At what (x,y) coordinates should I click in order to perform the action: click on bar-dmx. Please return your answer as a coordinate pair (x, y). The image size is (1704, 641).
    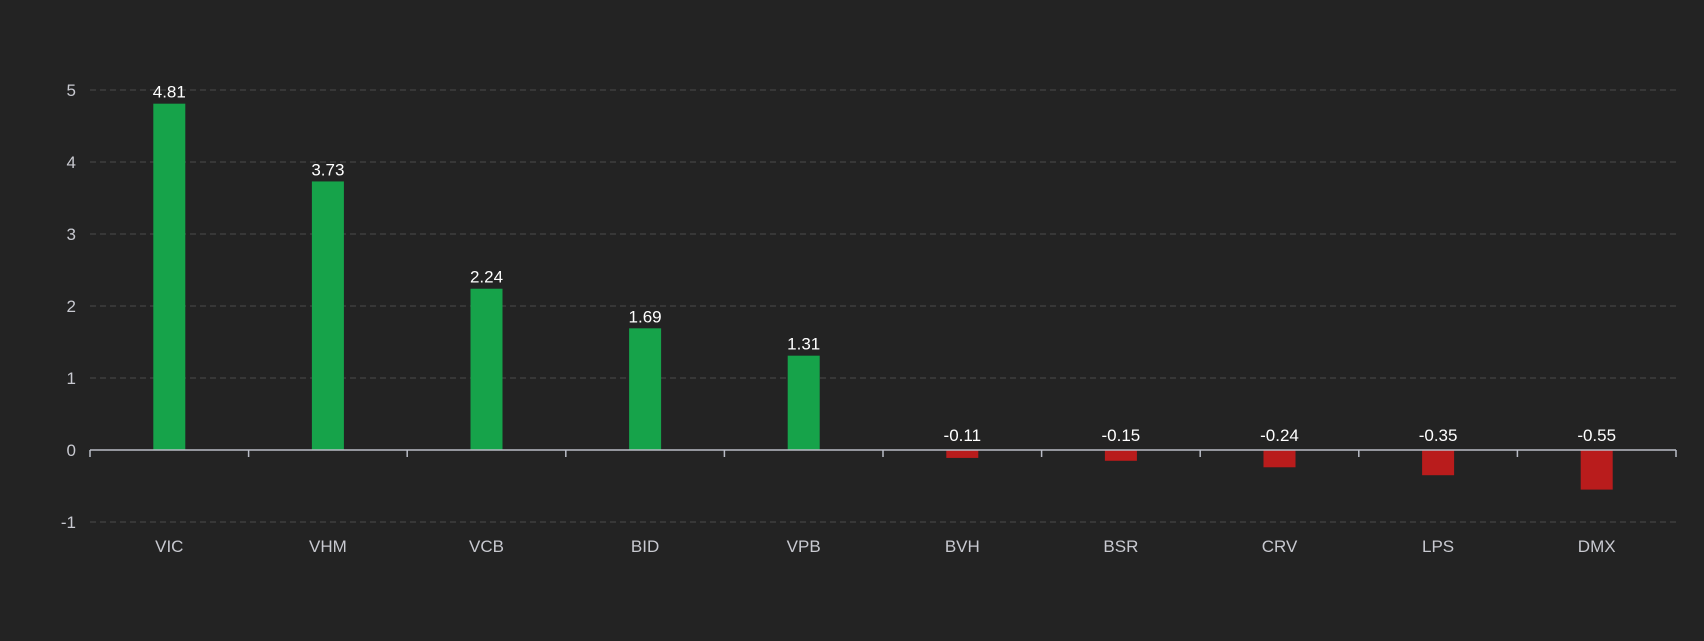
    Looking at the image, I should click on (1596, 470).